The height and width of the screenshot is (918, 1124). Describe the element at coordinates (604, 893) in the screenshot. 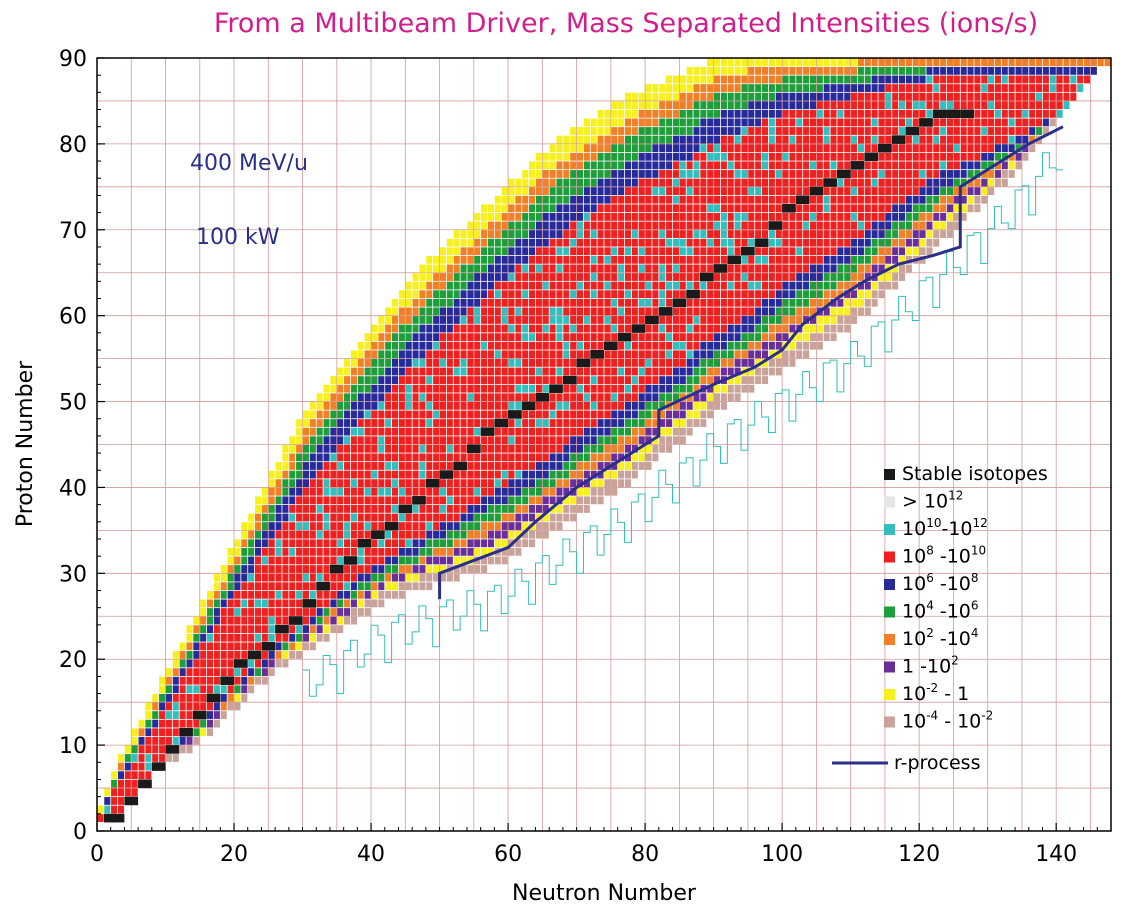

I see `x-axis-label: Neutron Number` at that location.